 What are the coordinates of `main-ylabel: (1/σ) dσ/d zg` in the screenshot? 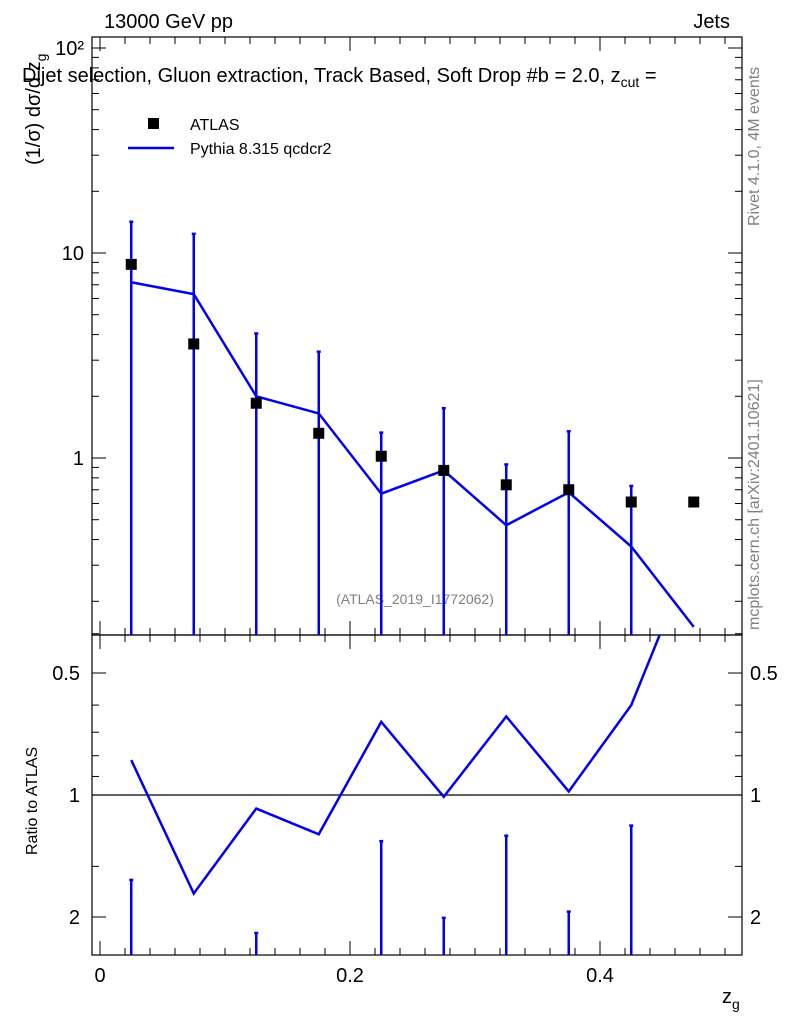 It's located at (36, 109).